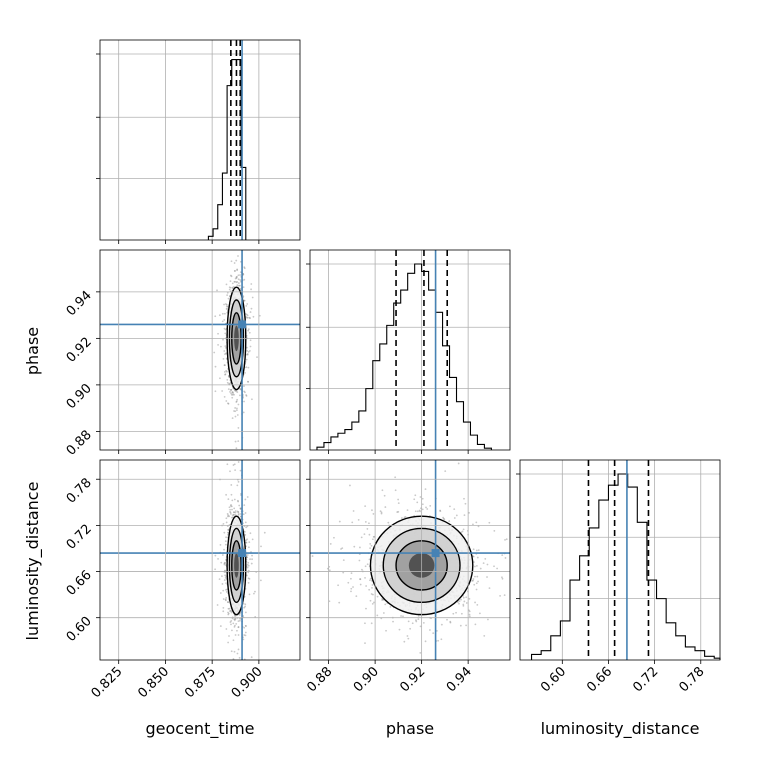 The height and width of the screenshot is (760, 760). Describe the element at coordinates (620, 729) in the screenshot. I see `x-axis-label-luminosity-distance: luminosity_distance` at that location.